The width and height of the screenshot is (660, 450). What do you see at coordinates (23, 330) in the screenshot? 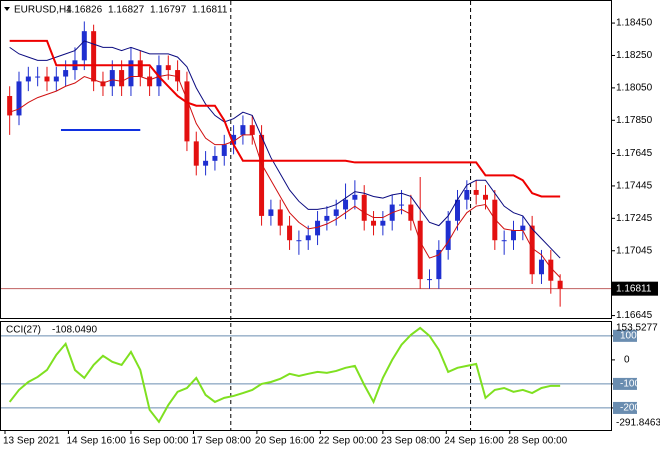
I see `indicator-label: CCI(27)` at bounding box center [23, 330].